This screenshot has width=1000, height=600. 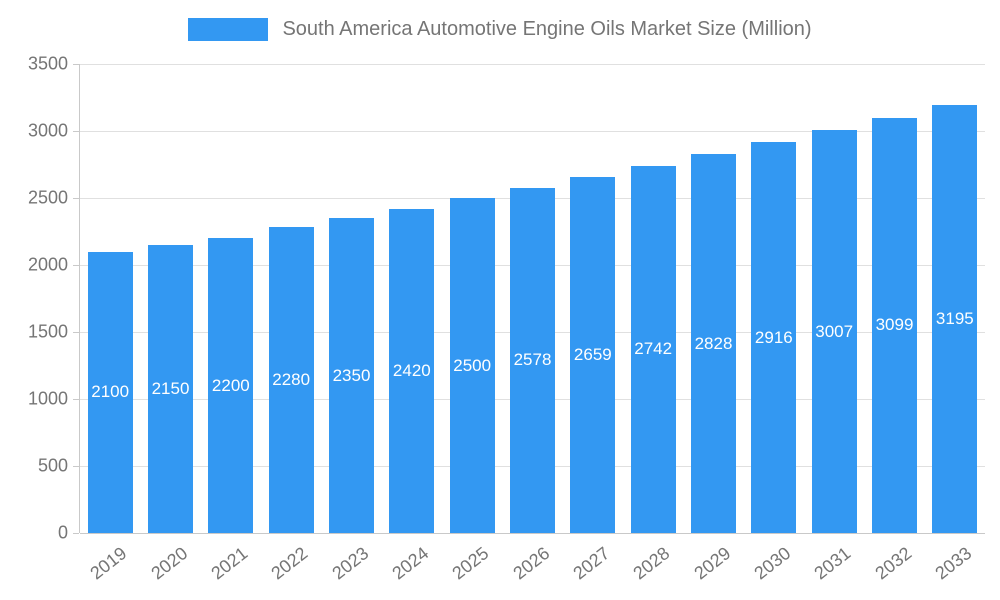 I want to click on y-tick-label: 2500, so click(x=47, y=197).